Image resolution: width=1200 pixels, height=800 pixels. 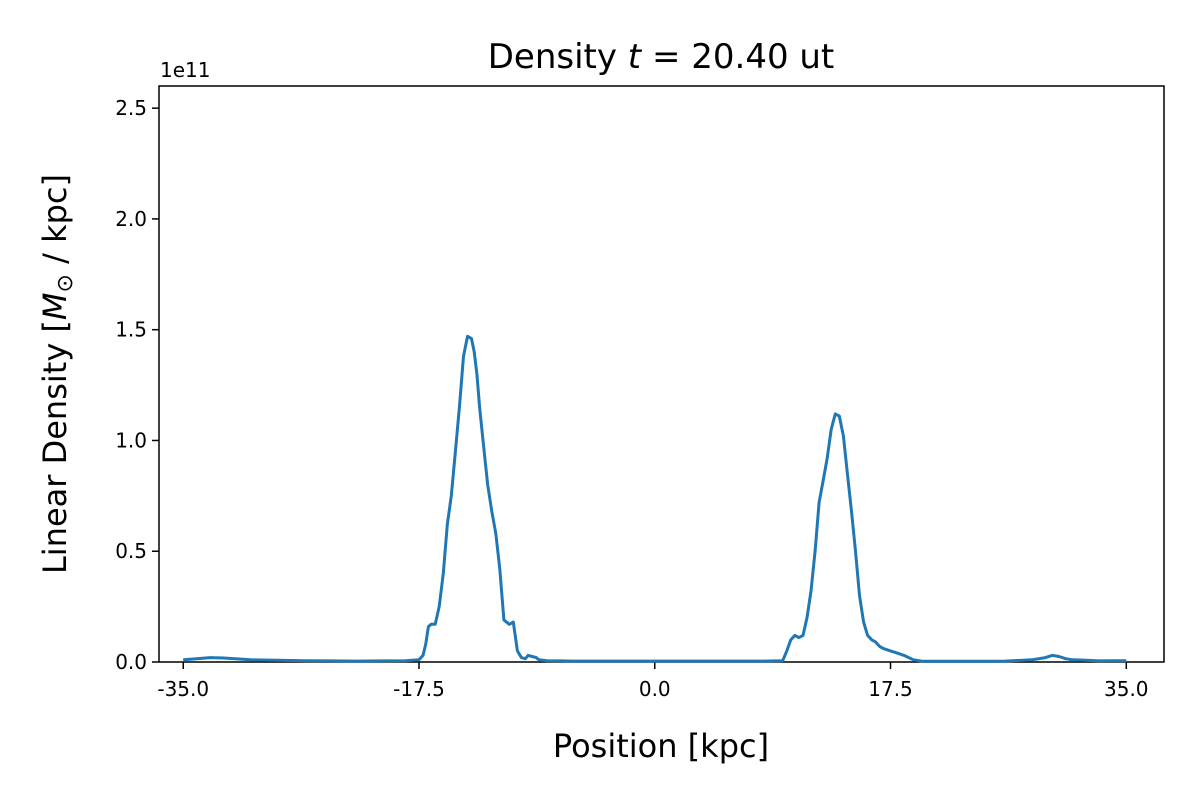 I want to click on y-tick-label: 0.5, so click(x=131, y=551).